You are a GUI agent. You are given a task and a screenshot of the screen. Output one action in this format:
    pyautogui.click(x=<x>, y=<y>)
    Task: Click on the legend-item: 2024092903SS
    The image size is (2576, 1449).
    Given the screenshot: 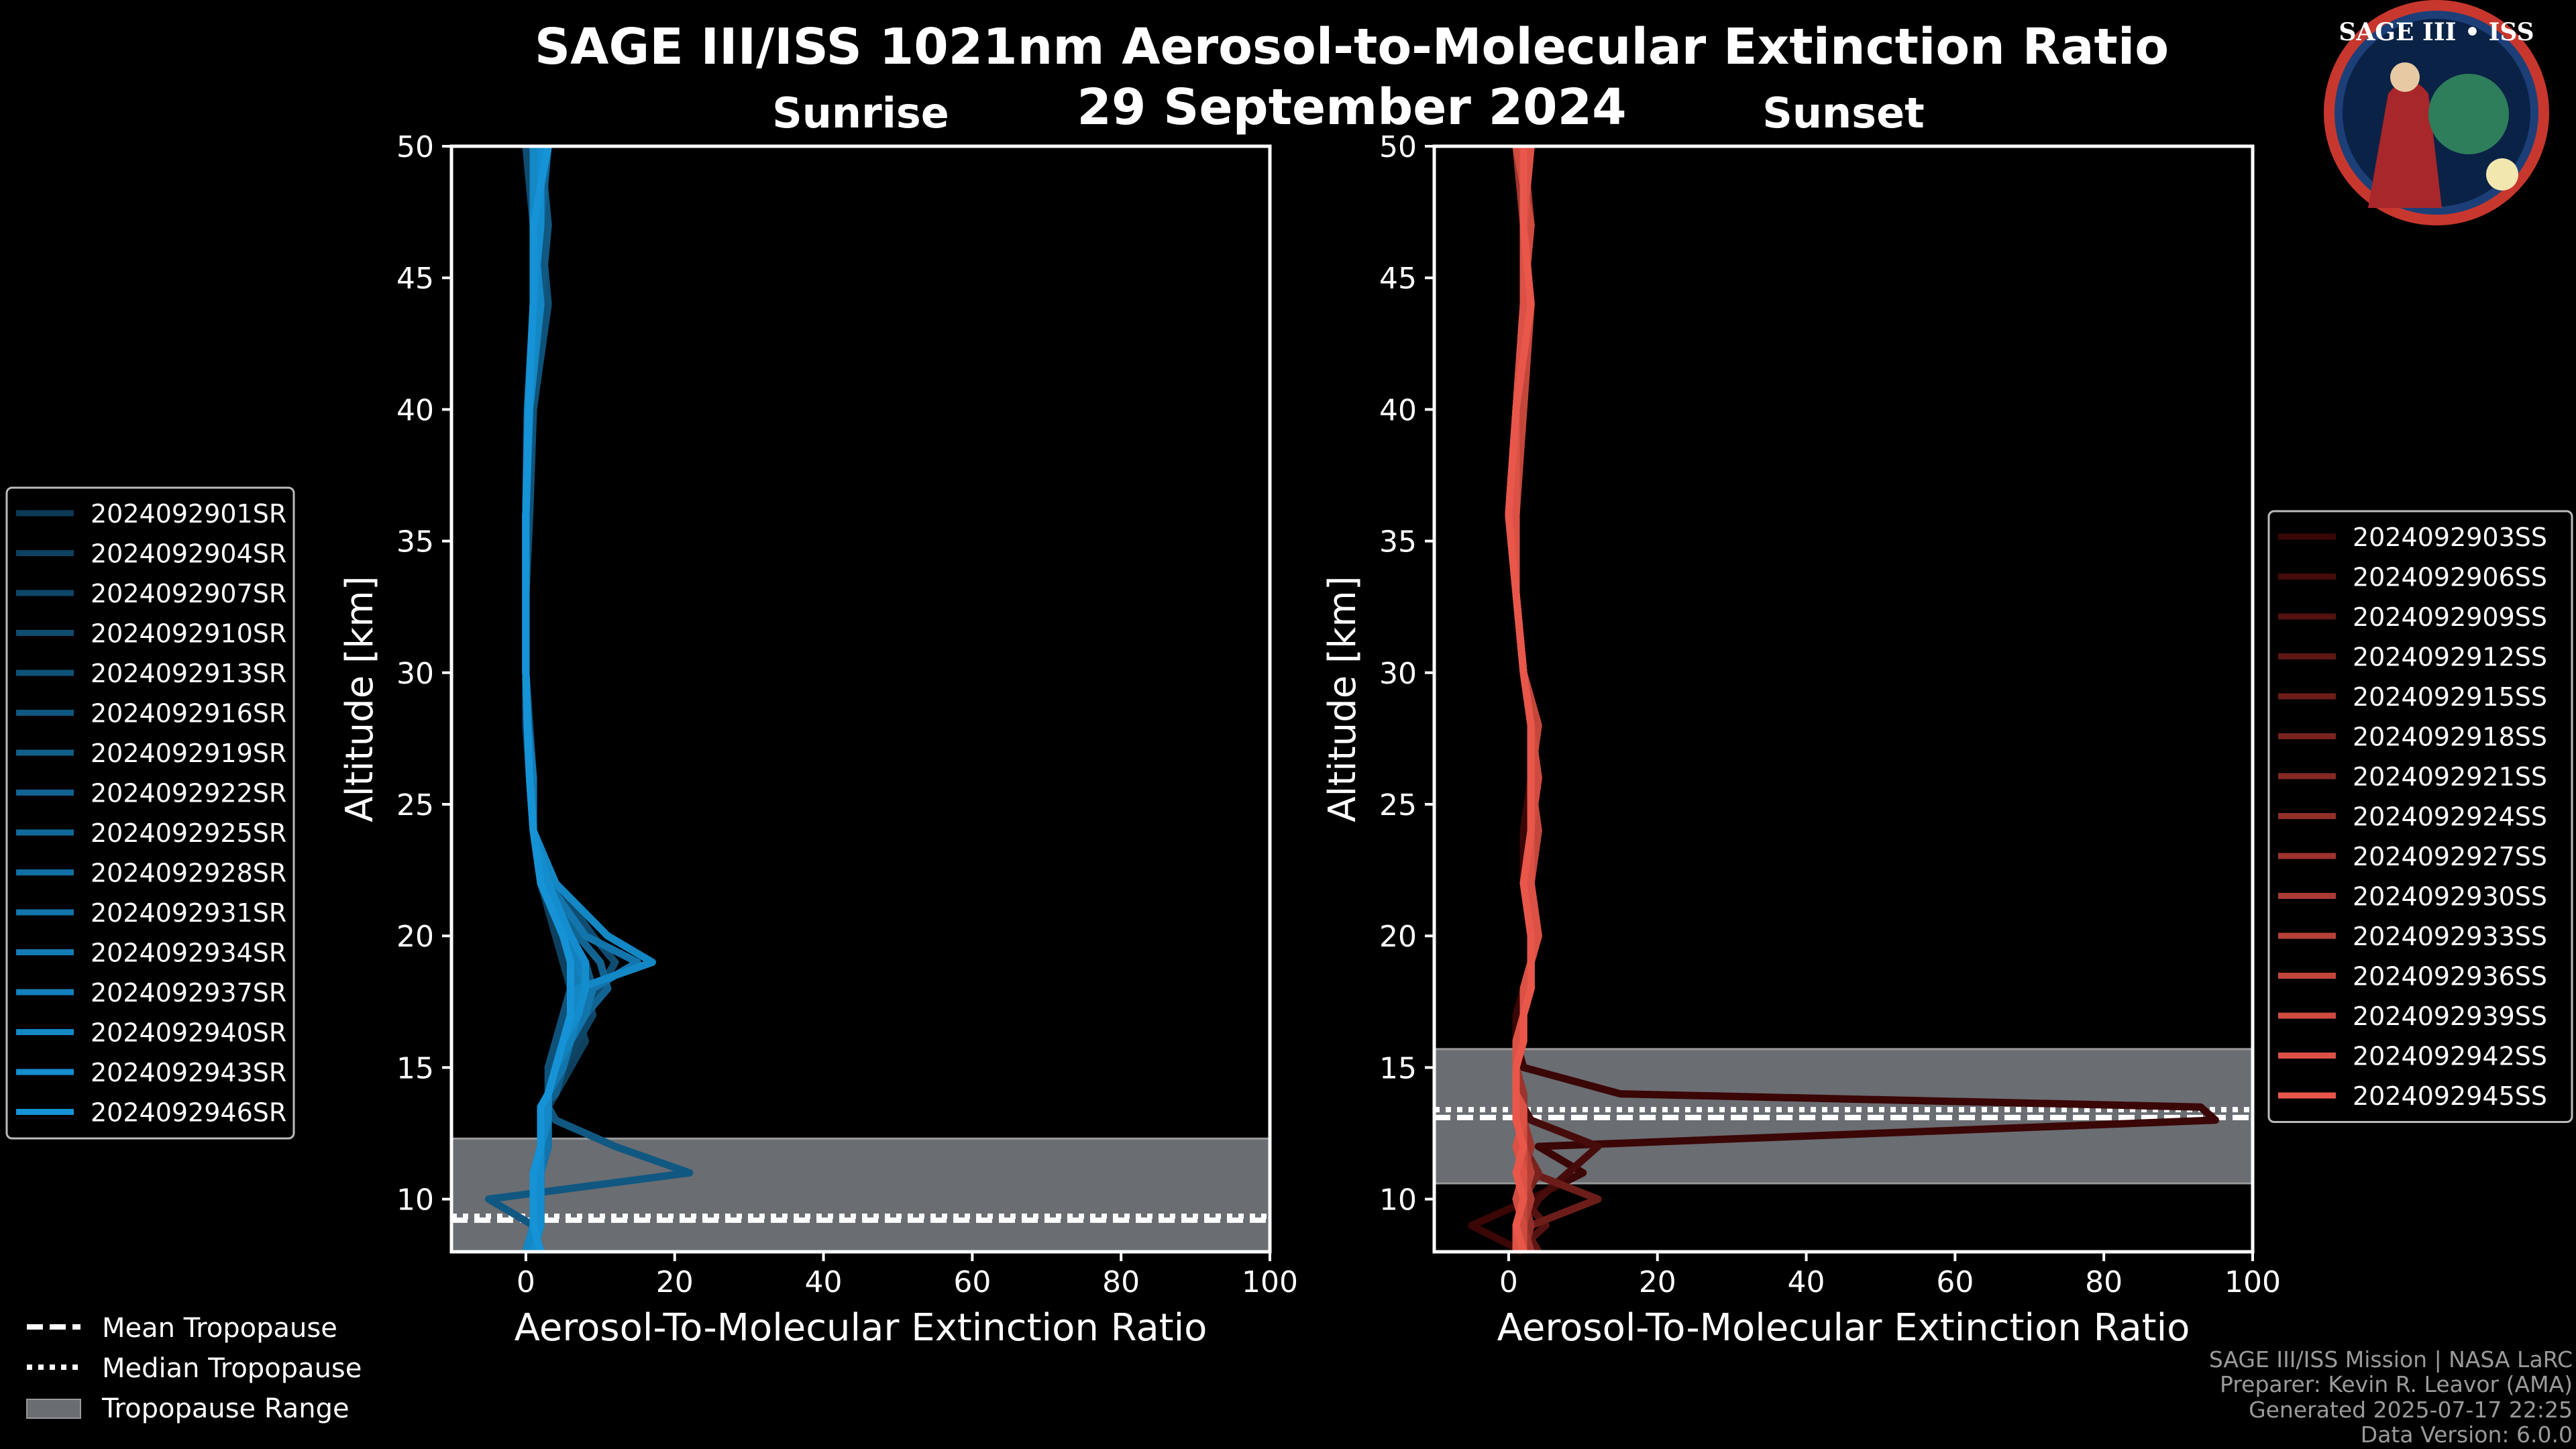 What is the action you would take?
    pyautogui.click(x=2412, y=537)
    